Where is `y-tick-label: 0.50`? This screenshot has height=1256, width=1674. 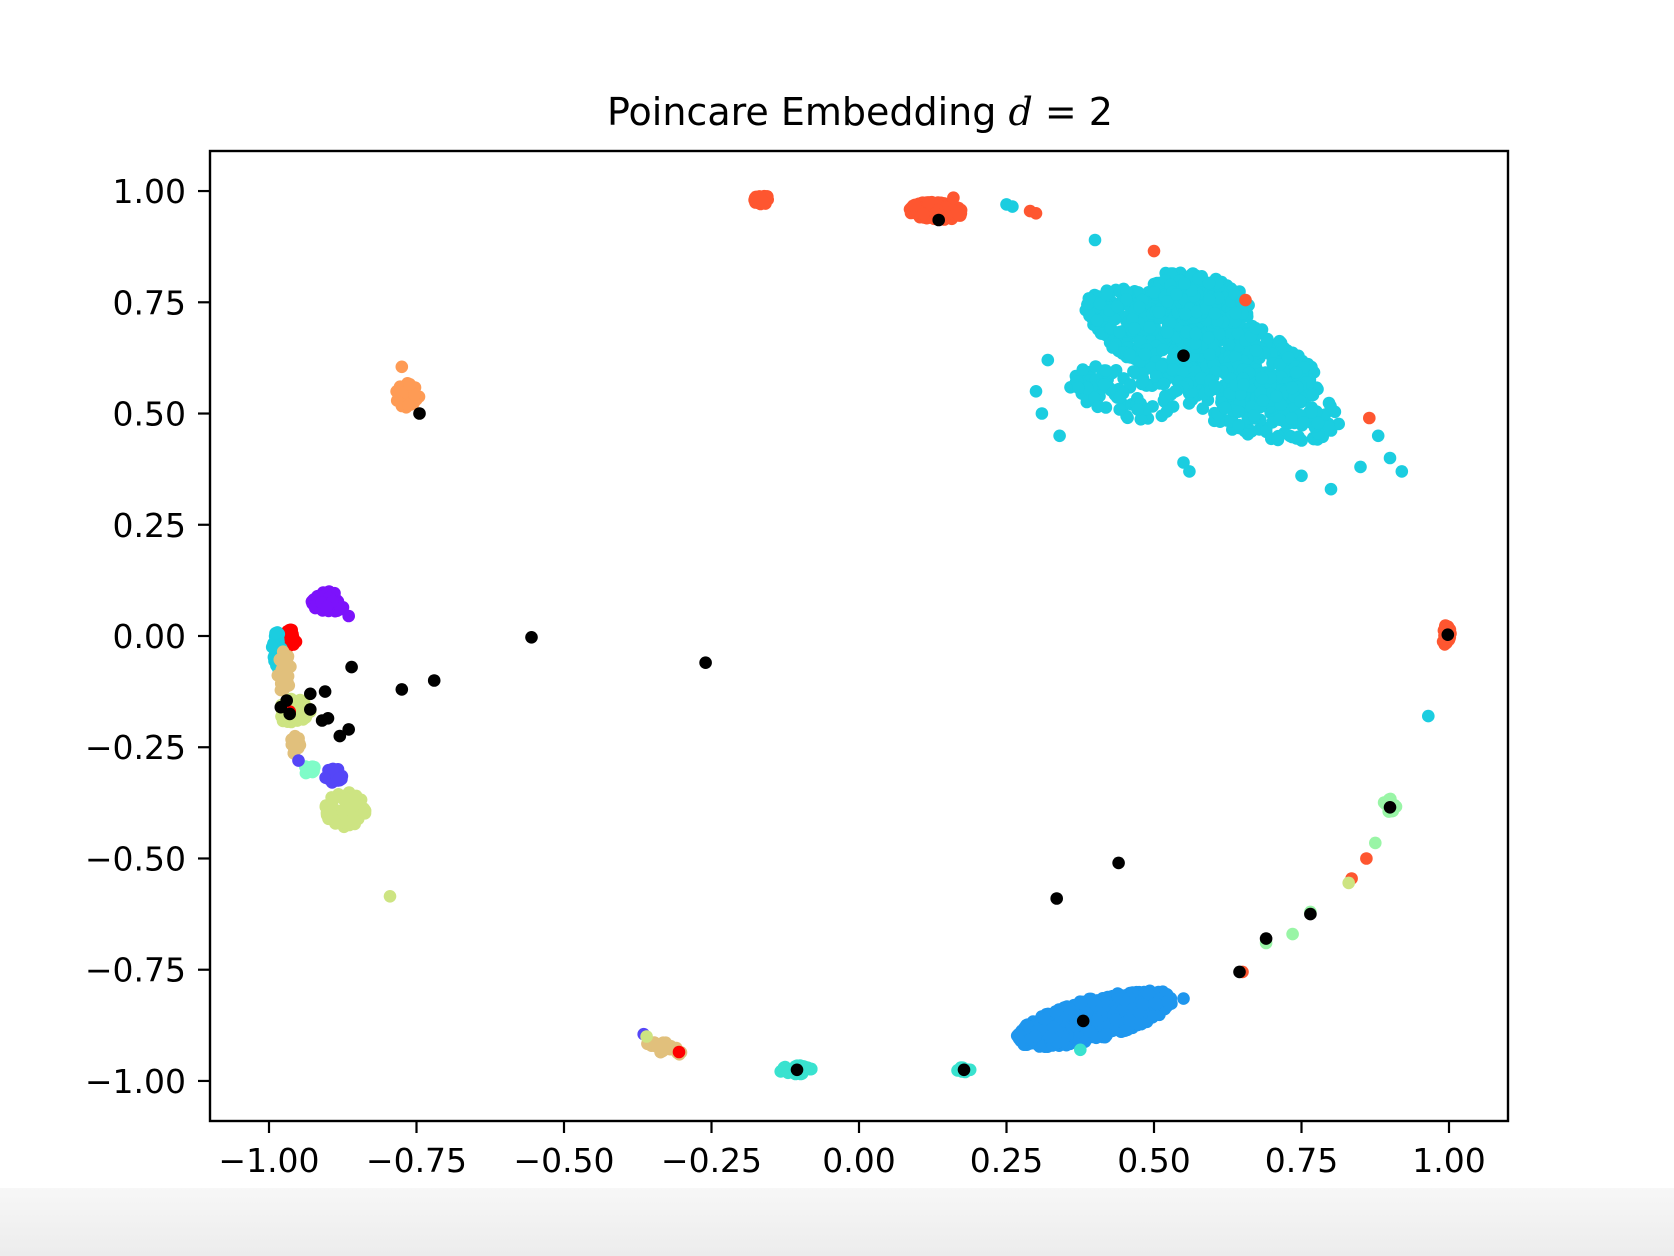 y-tick-label: 0.50 is located at coordinates (149, 414).